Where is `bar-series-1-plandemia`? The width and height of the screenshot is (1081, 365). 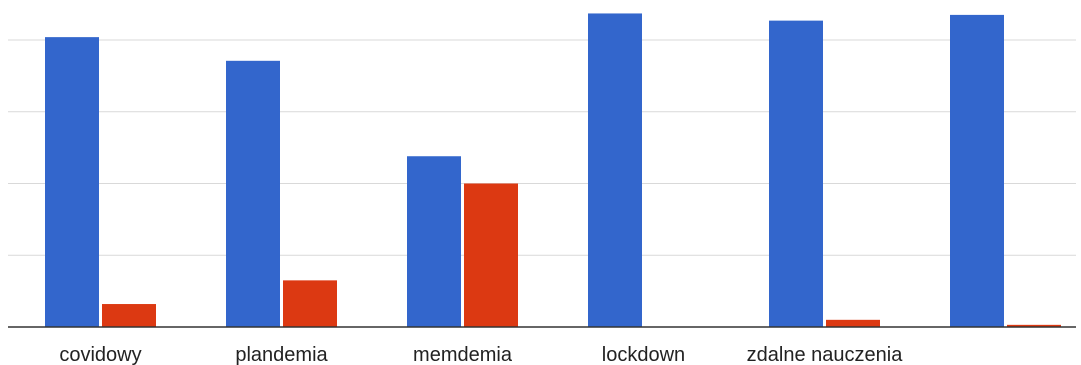
bar-series-1-plandemia is located at coordinates (253, 194).